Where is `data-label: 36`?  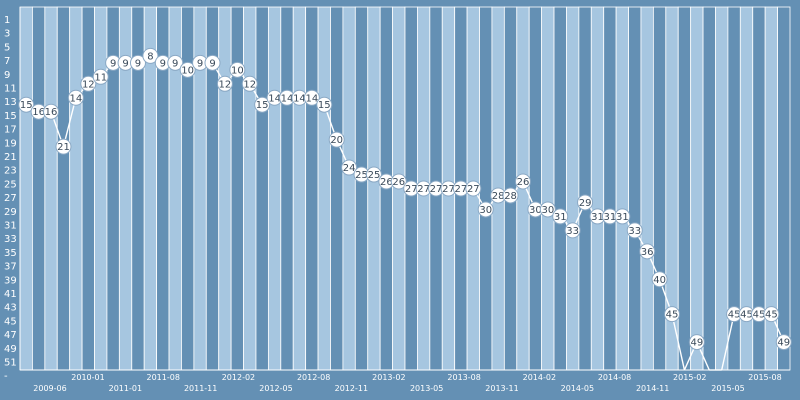
data-label: 36 is located at coordinates (647, 252).